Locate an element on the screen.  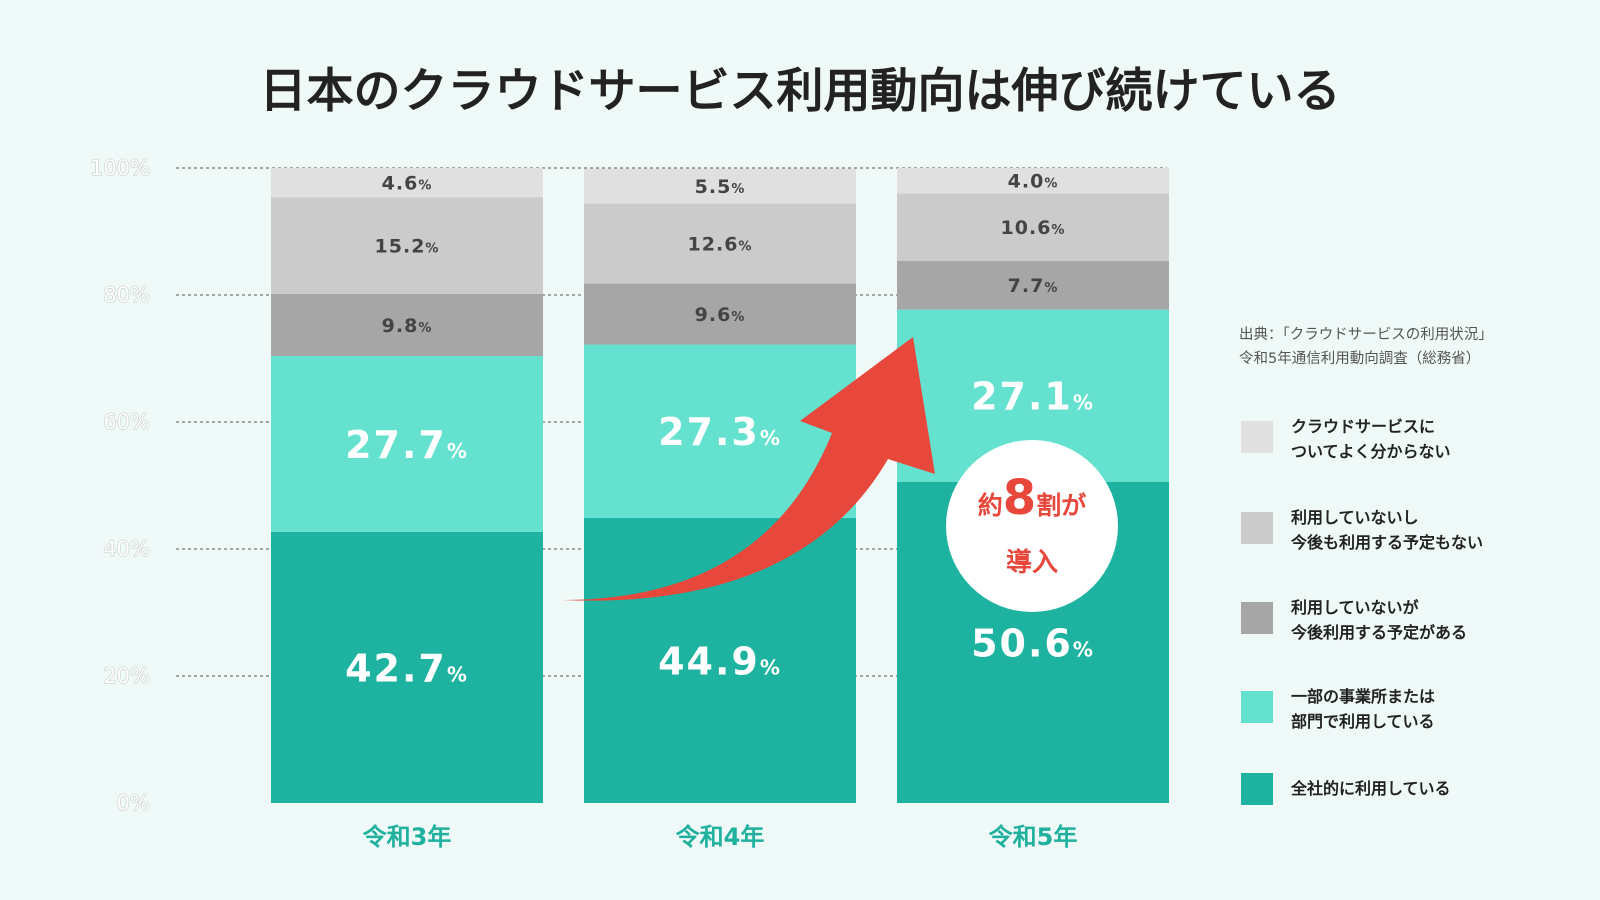
data-label: 27.1% is located at coordinates (1033, 397).